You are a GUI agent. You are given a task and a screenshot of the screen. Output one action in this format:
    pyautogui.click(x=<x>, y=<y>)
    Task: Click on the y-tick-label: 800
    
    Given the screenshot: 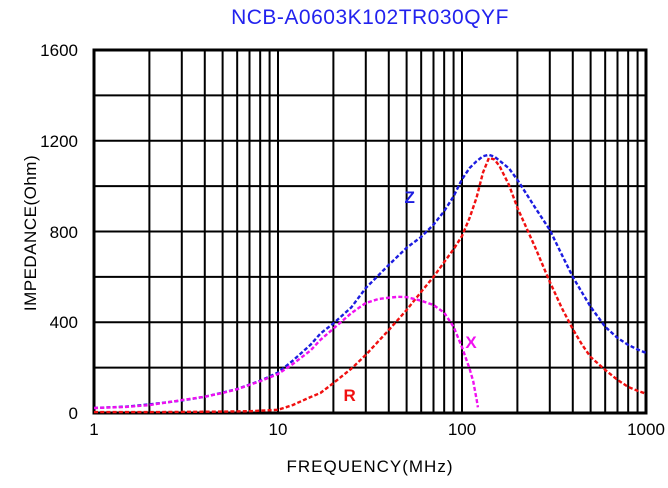 What is the action you would take?
    pyautogui.click(x=63, y=232)
    